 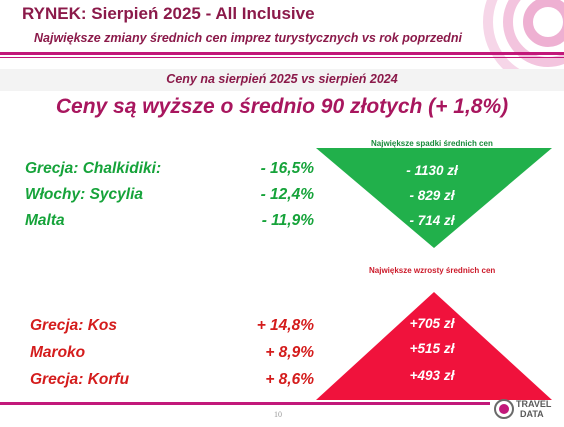 I want to click on comparison-band, so click(x=282, y=80).